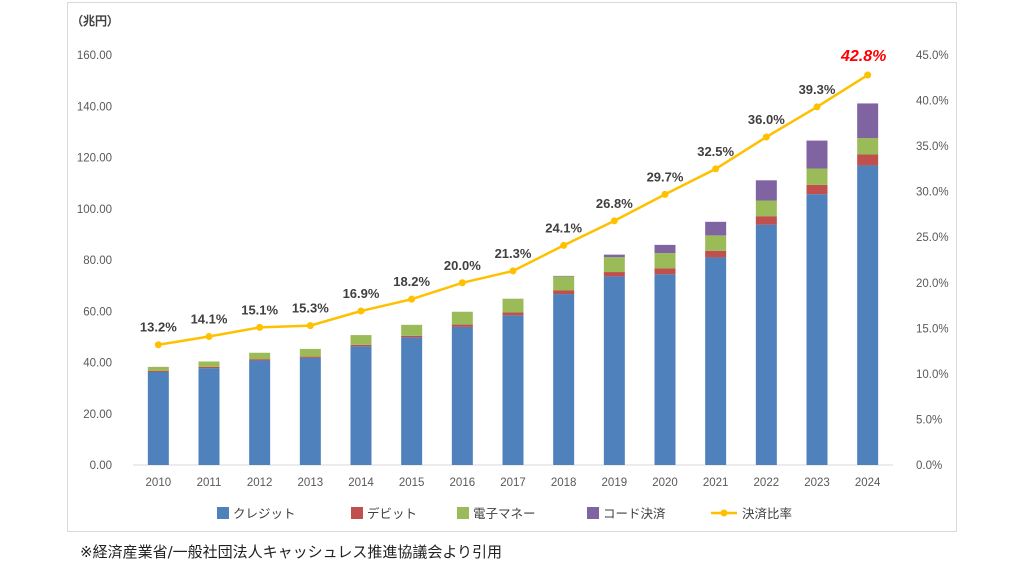 The height and width of the screenshot is (576, 1024). Describe the element at coordinates (94, 107) in the screenshot. I see `y-tick-label: 140.00` at that location.